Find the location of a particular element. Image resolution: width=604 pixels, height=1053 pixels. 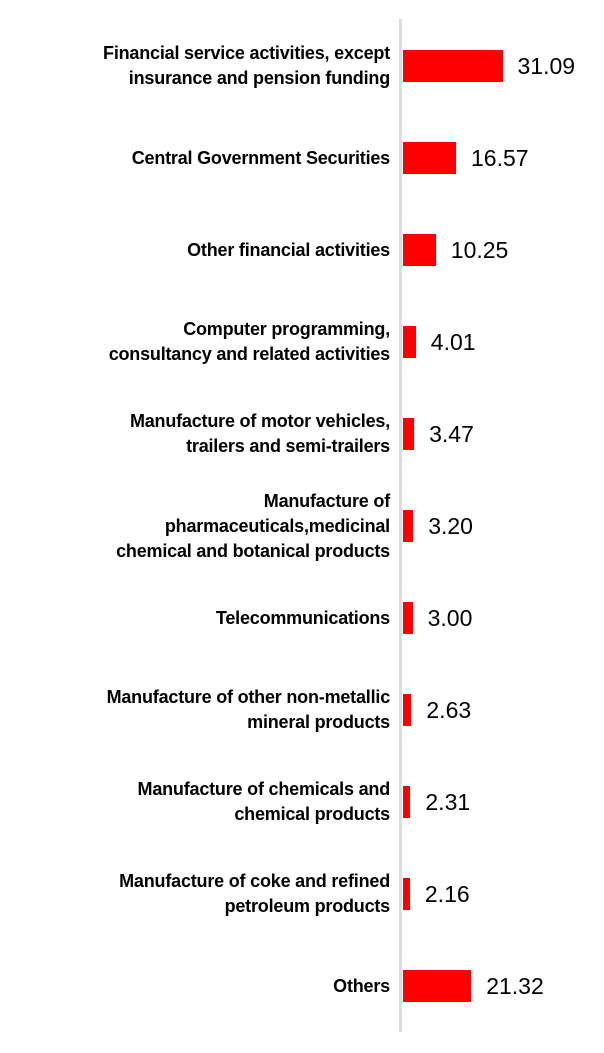

y-axis-line is located at coordinates (400, 525).